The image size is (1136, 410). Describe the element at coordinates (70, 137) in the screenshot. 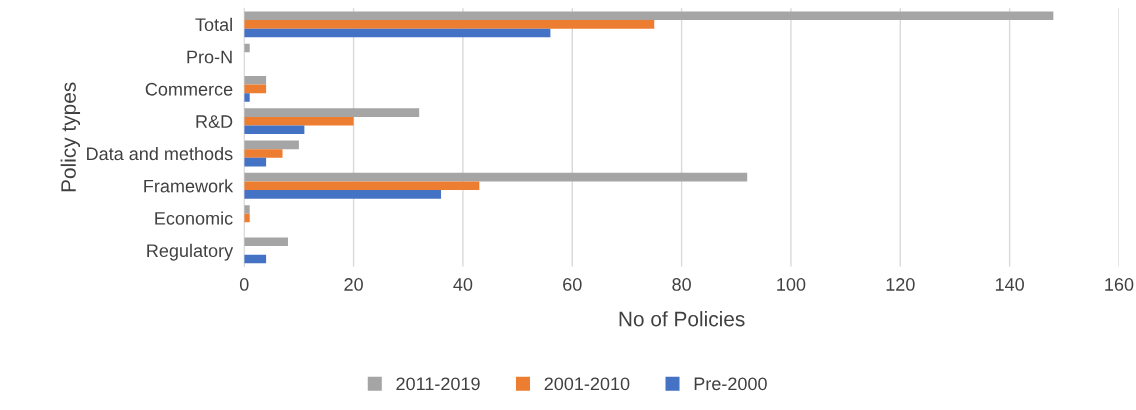

I see `y-axis-title: Policy types` at that location.